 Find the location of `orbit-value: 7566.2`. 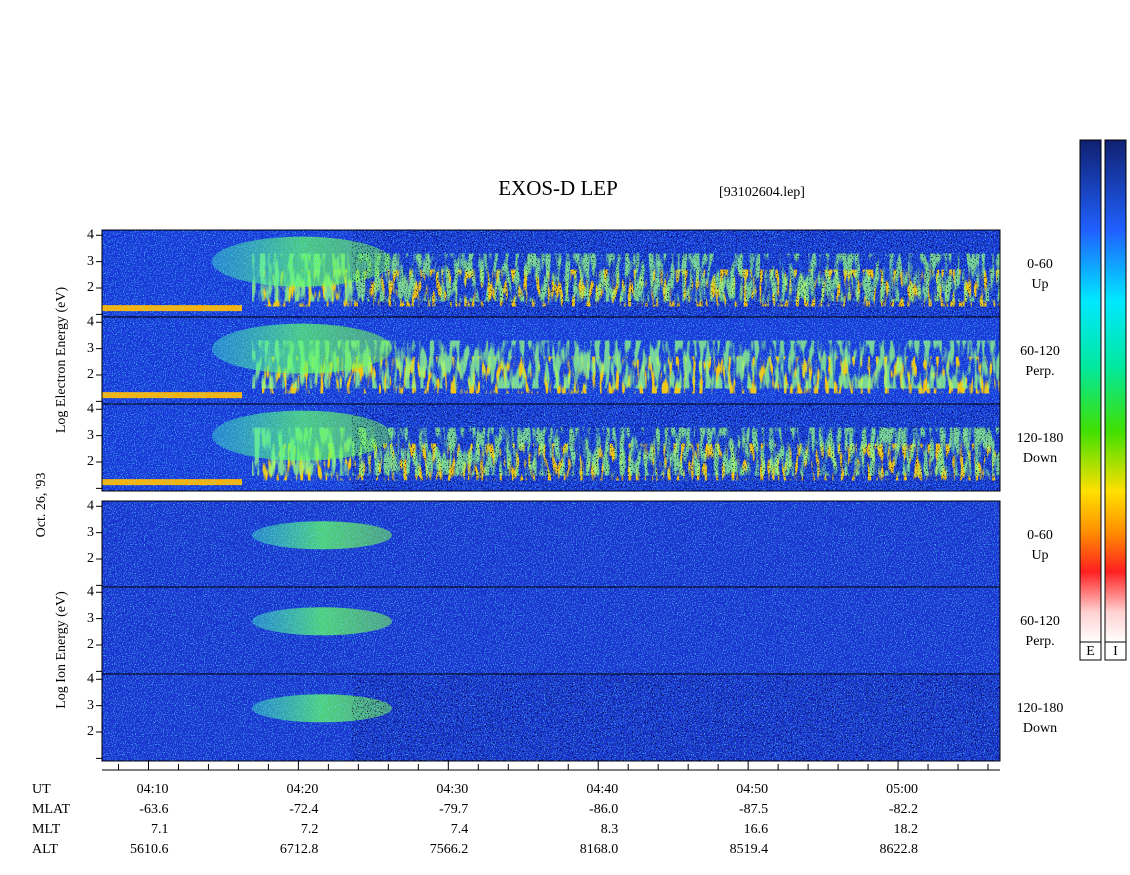

orbit-value: 7566.2 is located at coordinates (449, 849).